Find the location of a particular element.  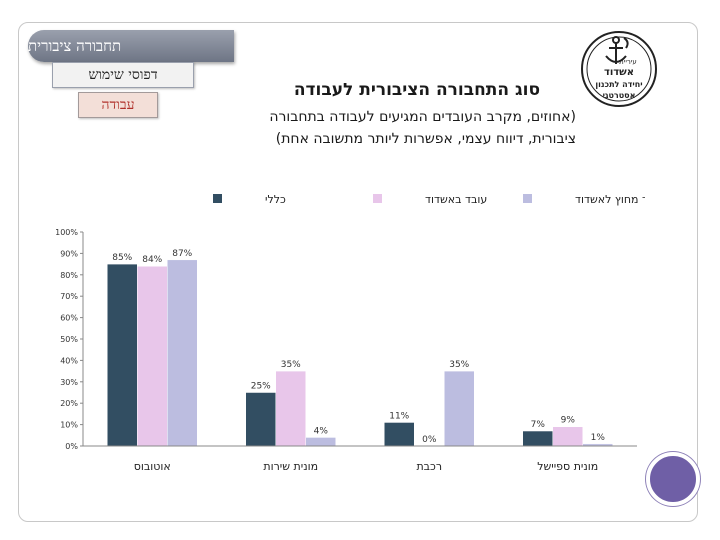

bar-label-4-1: 7% is located at coordinates (538, 425).